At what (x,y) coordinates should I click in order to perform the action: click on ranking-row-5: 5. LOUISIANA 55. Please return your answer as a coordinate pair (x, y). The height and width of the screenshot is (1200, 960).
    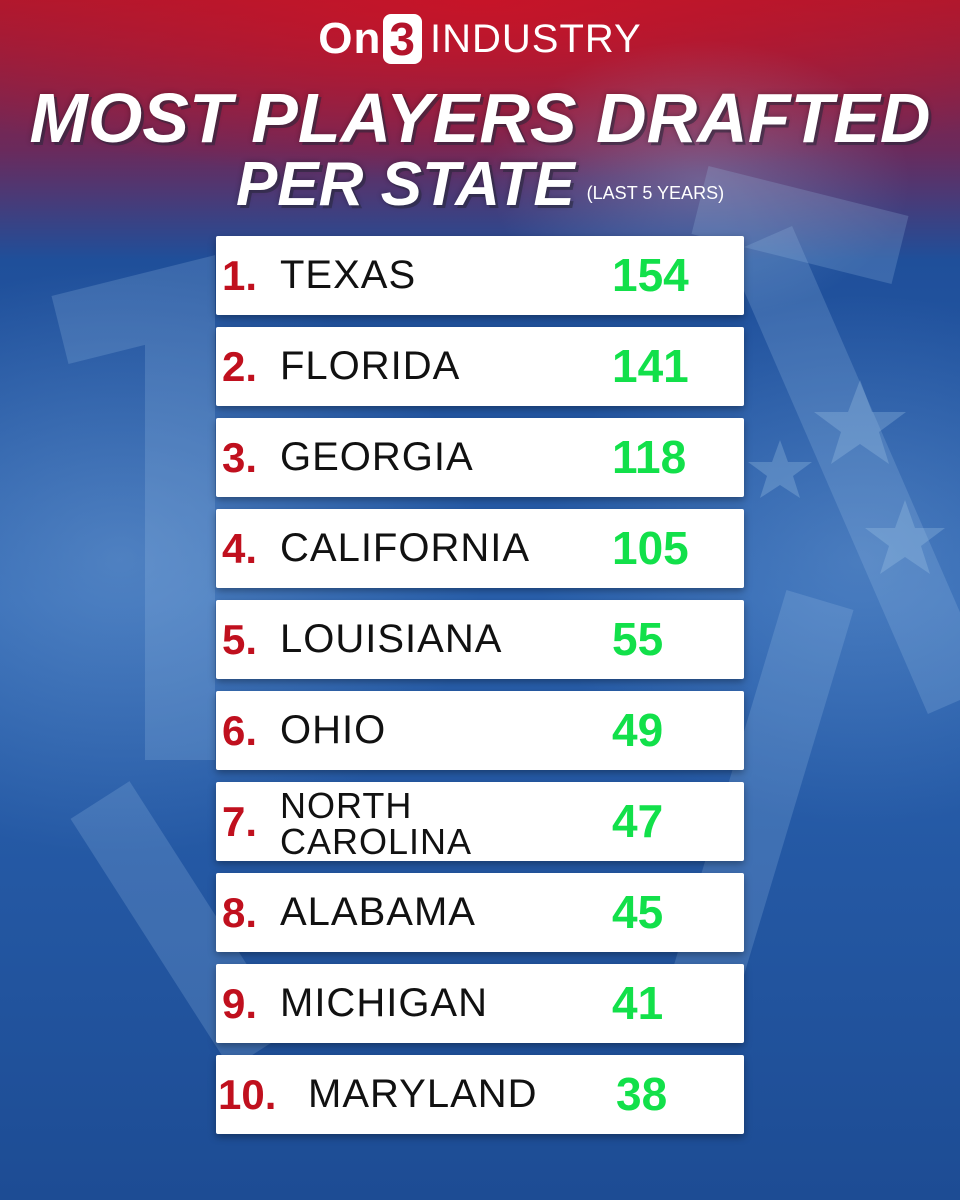
    Looking at the image, I should click on (480, 639).